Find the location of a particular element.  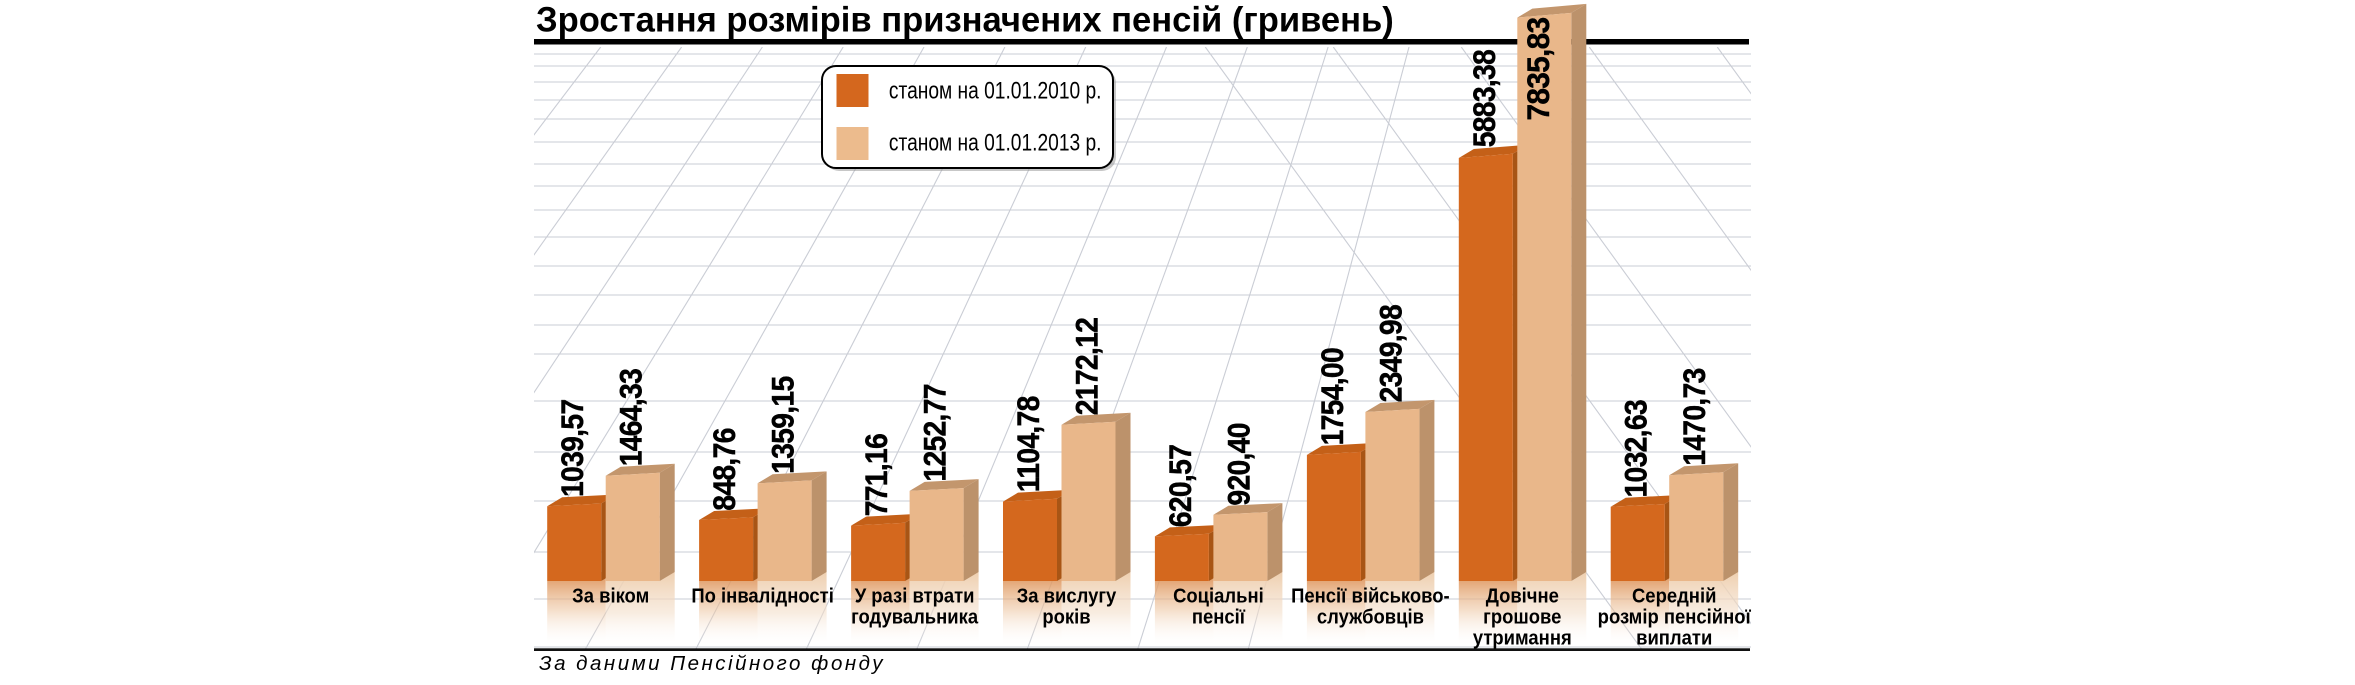

svg-text: станом на 01.01.2013 р. is located at coordinates (995, 142).